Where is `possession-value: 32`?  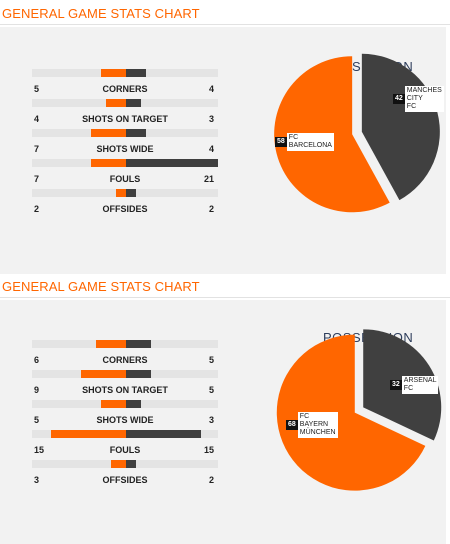
possession-value: 32 is located at coordinates (396, 385).